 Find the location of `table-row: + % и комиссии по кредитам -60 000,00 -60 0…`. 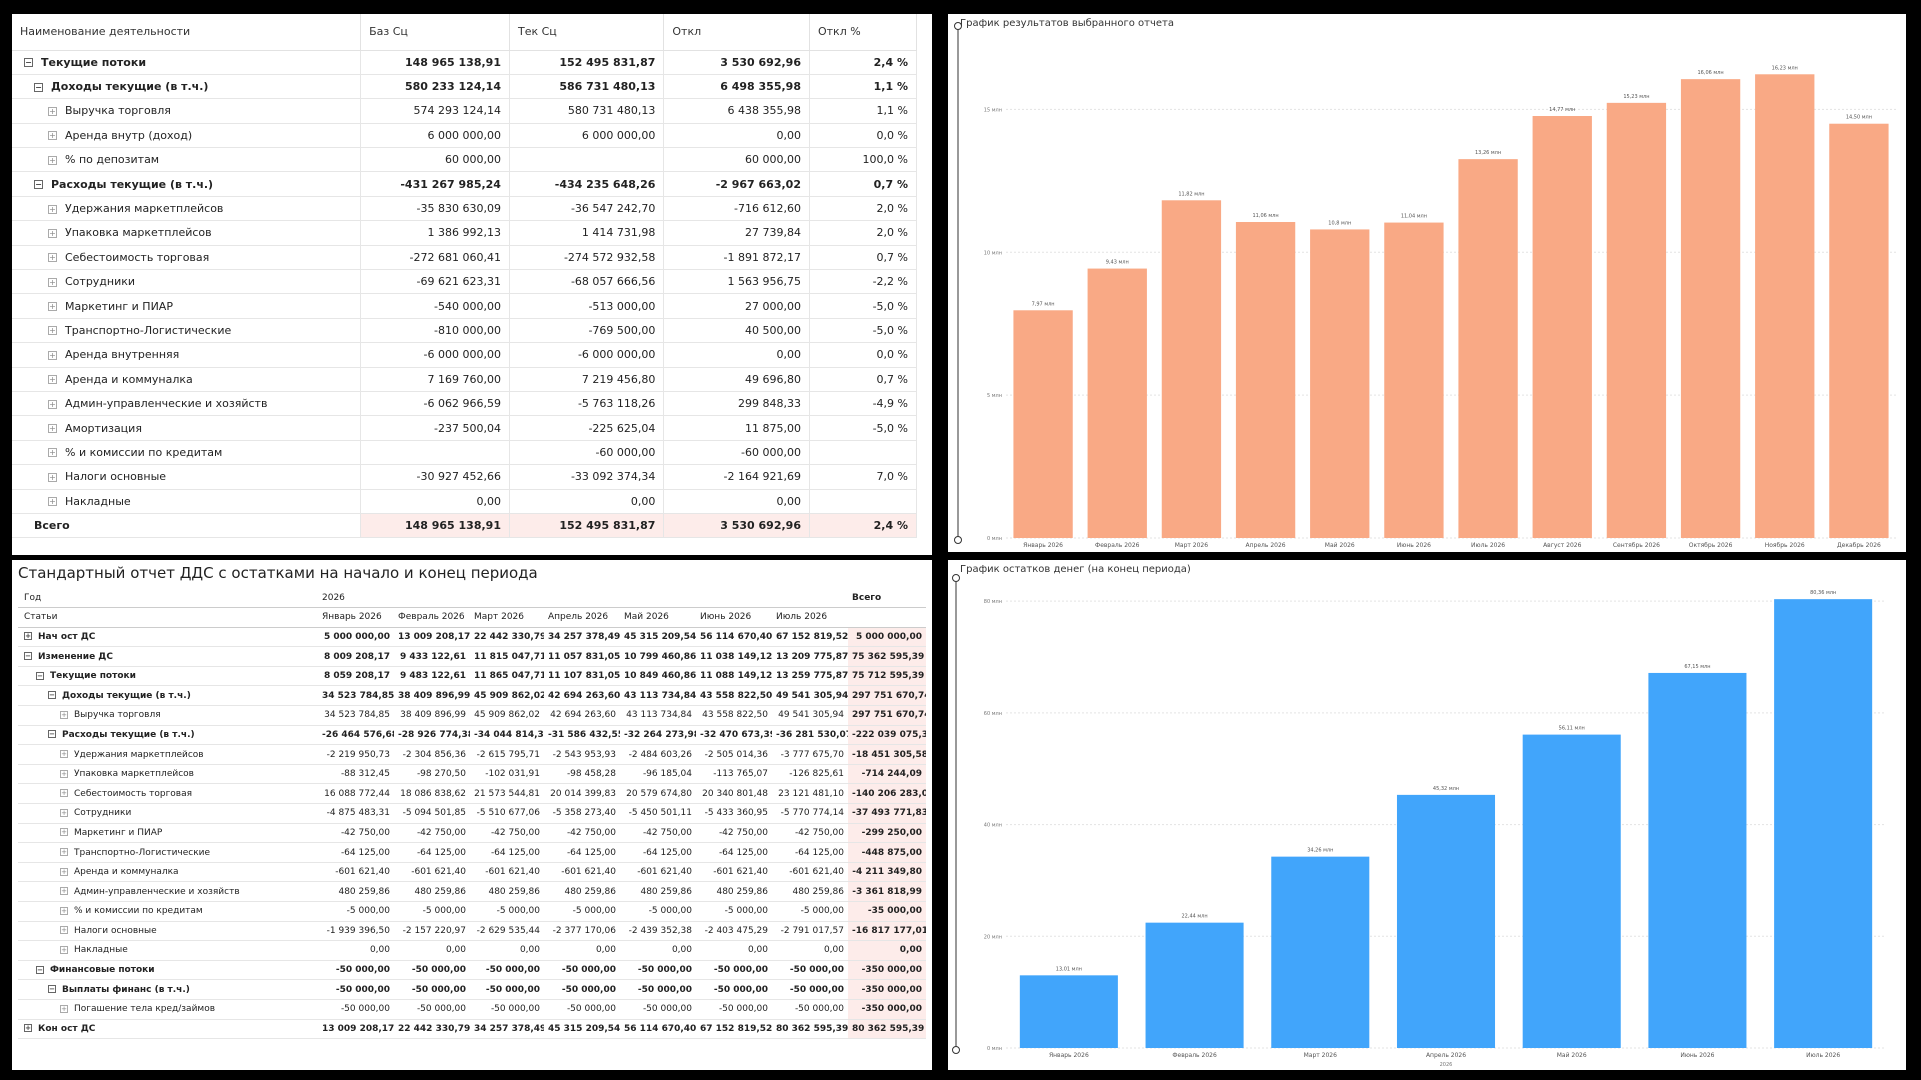

table-row: + % и комиссии по кредитам -60 000,00 -60 0… is located at coordinates (465, 453).